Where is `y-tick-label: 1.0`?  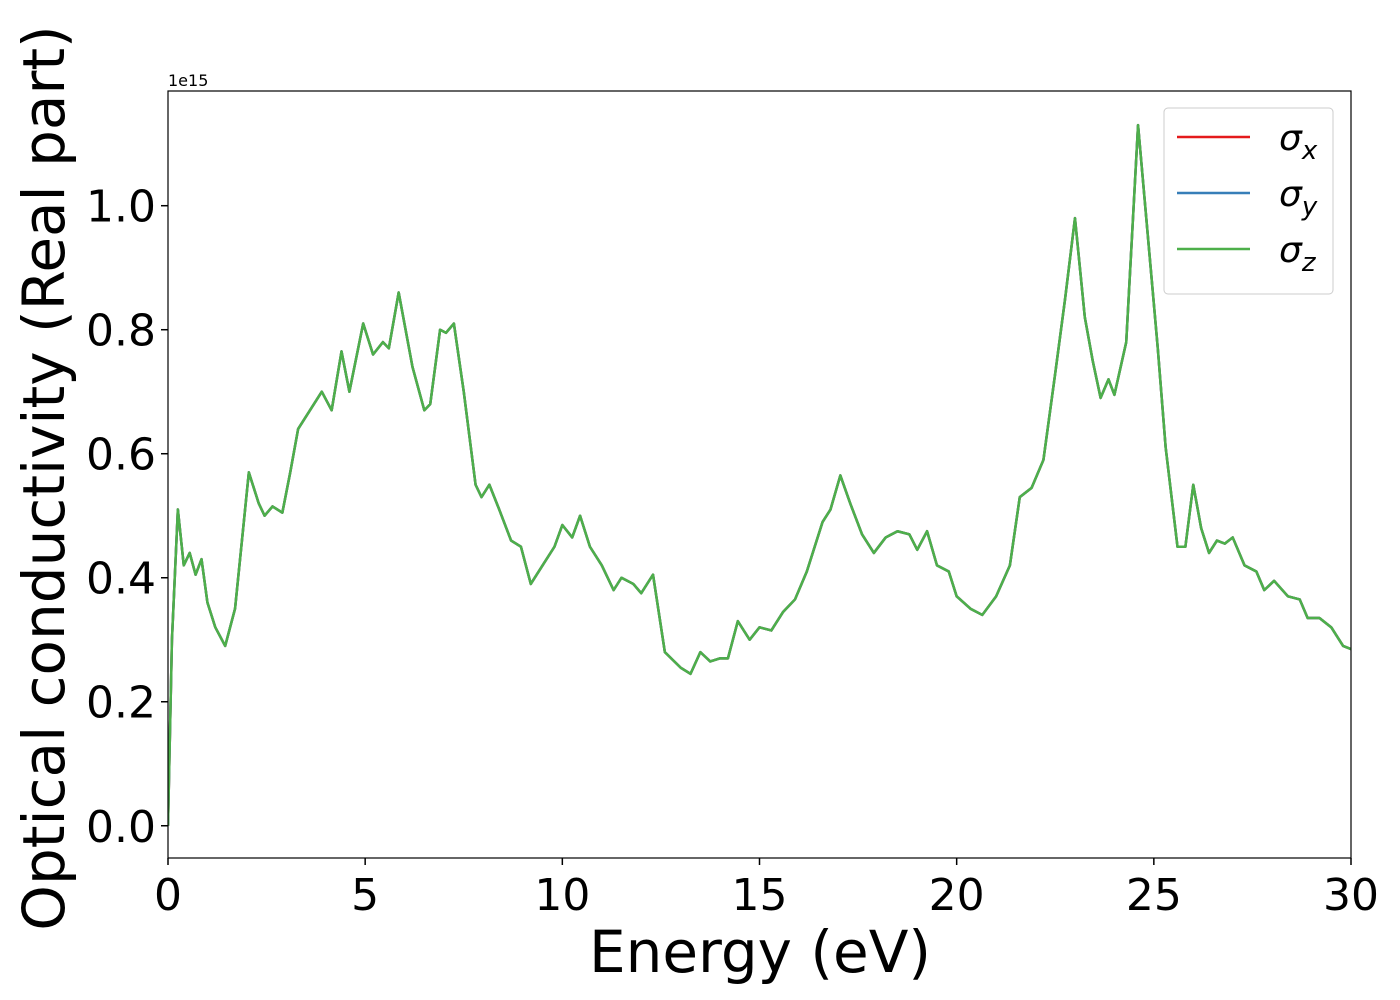 y-tick-label: 1.0 is located at coordinates (121, 207).